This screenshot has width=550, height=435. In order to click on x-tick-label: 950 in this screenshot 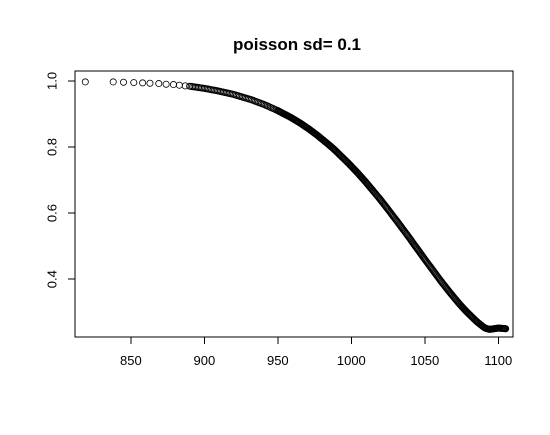, I will do `click(278, 360)`.